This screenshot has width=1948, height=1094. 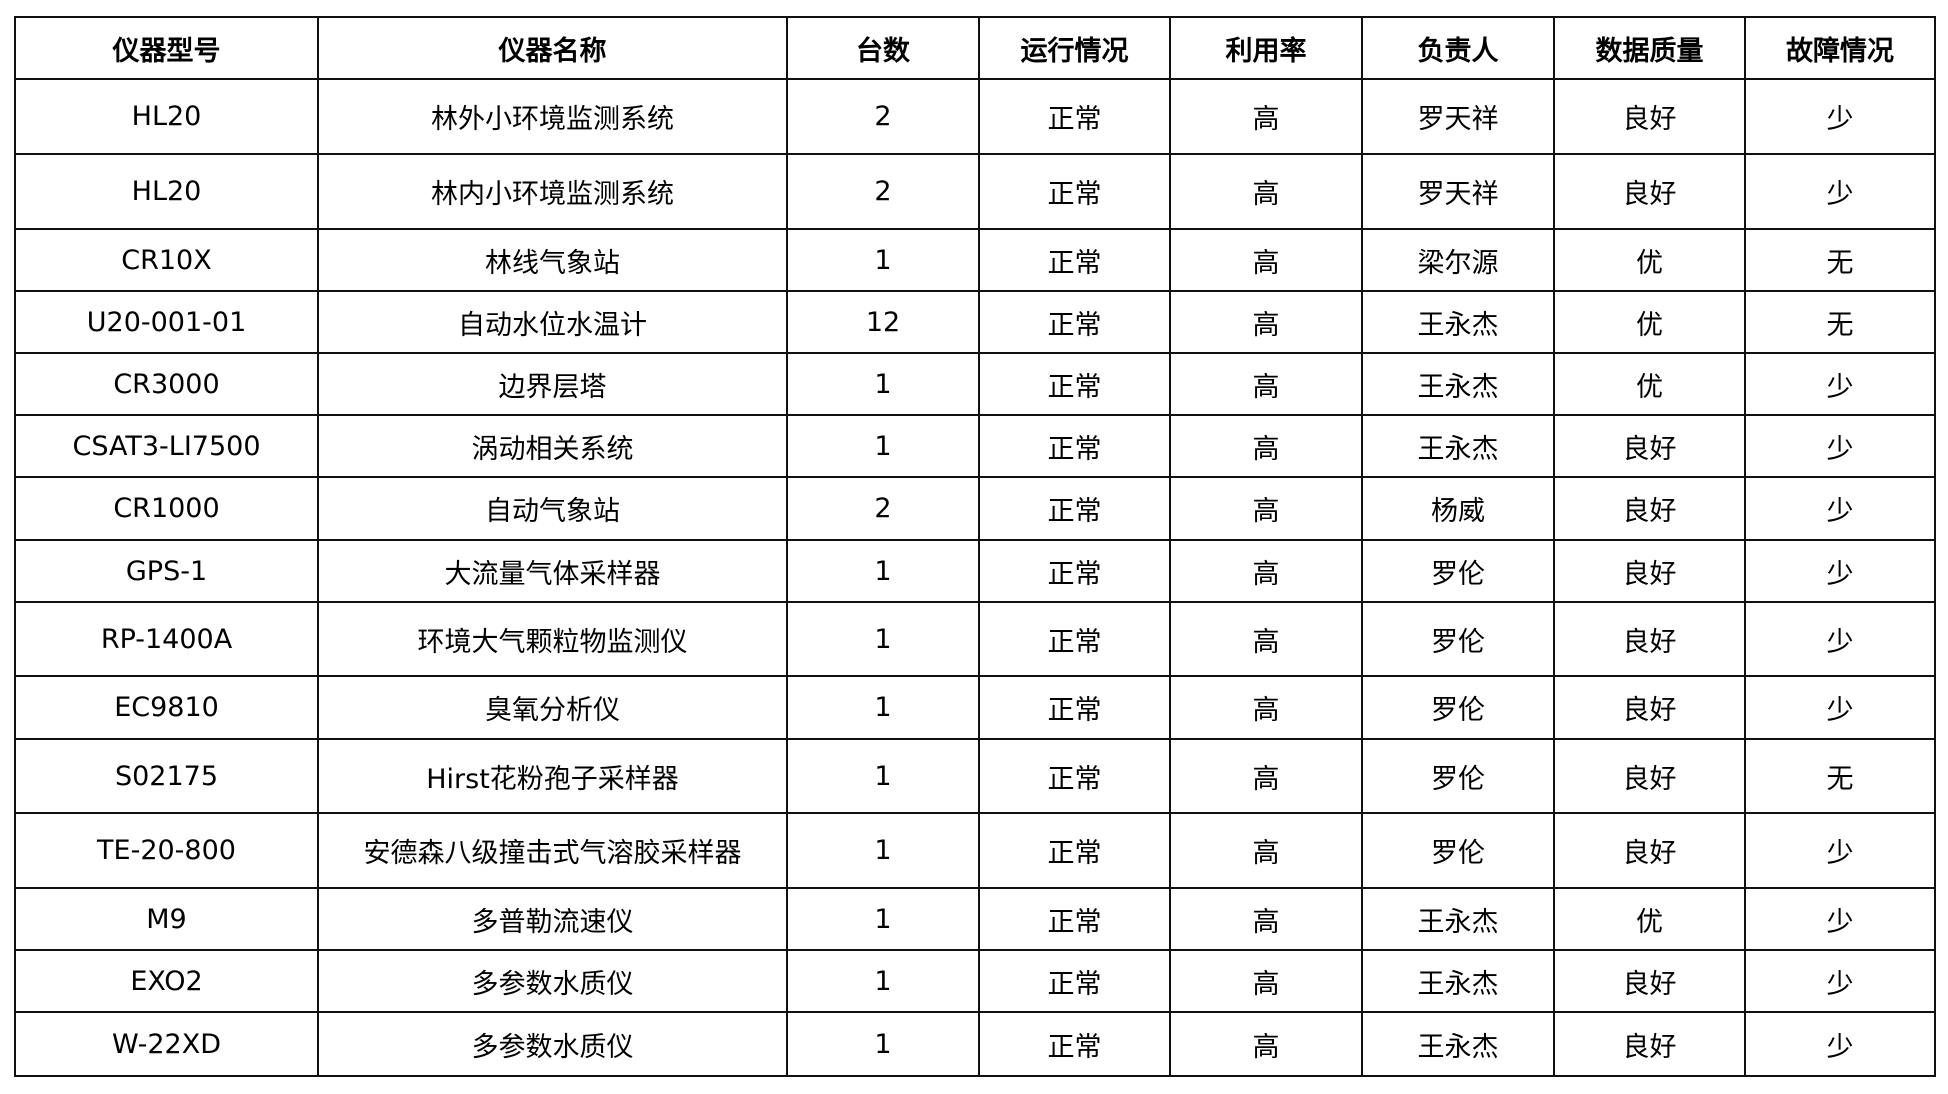 What do you see at coordinates (975, 260) in the screenshot?
I see `table-row: CR10X 林线气象站 1 正常高梁尔源优无` at bounding box center [975, 260].